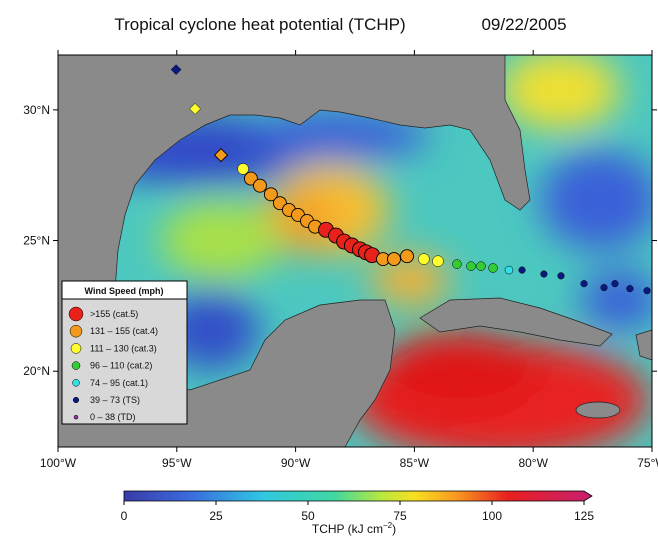 The width and height of the screenshot is (658, 556). Describe the element at coordinates (647, 463) in the screenshot. I see `x-tick-label: 75°W` at that location.